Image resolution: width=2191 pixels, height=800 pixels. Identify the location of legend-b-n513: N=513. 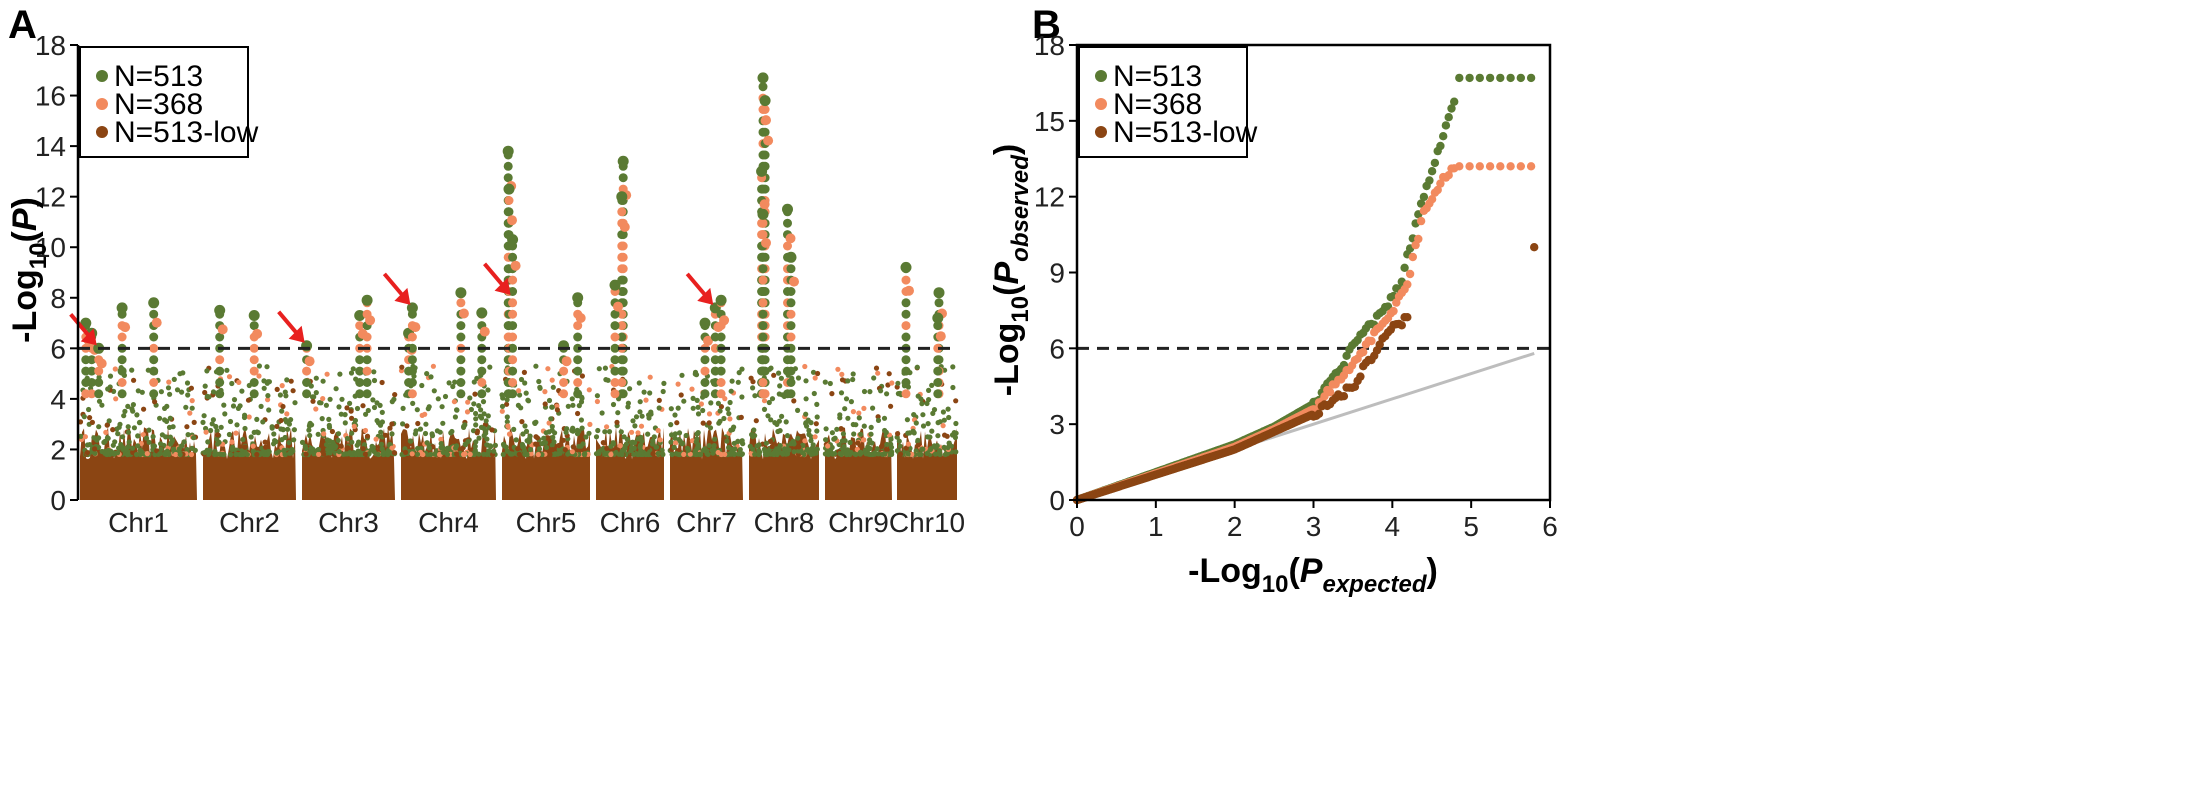
(1157, 76).